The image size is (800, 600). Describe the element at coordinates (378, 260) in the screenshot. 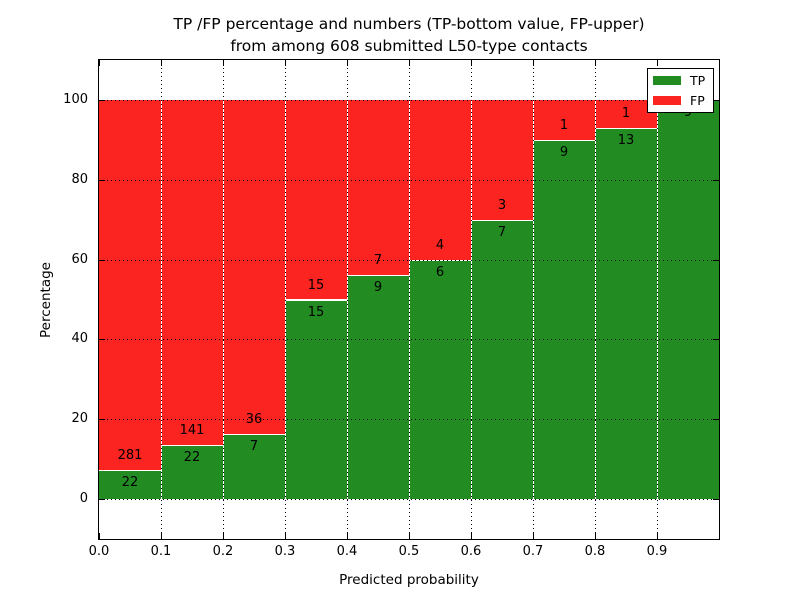

I see `bar-count-label-fp: 7` at that location.